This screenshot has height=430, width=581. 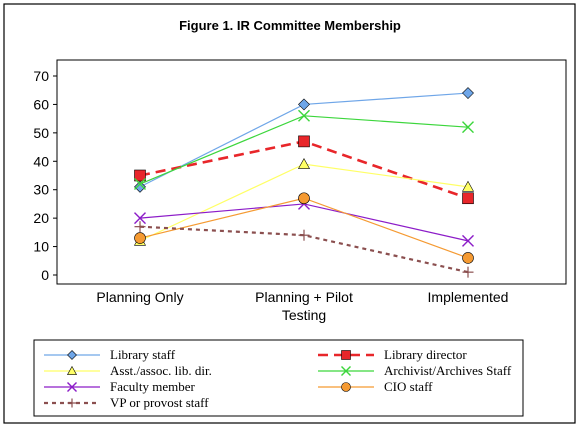 I want to click on legend-entry: Library staff, so click(x=110, y=354).